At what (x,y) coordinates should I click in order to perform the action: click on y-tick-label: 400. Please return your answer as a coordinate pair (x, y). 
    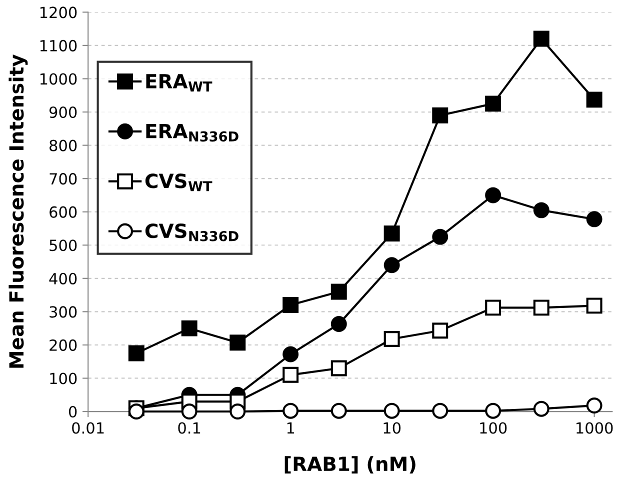
    Looking at the image, I should click on (63, 278).